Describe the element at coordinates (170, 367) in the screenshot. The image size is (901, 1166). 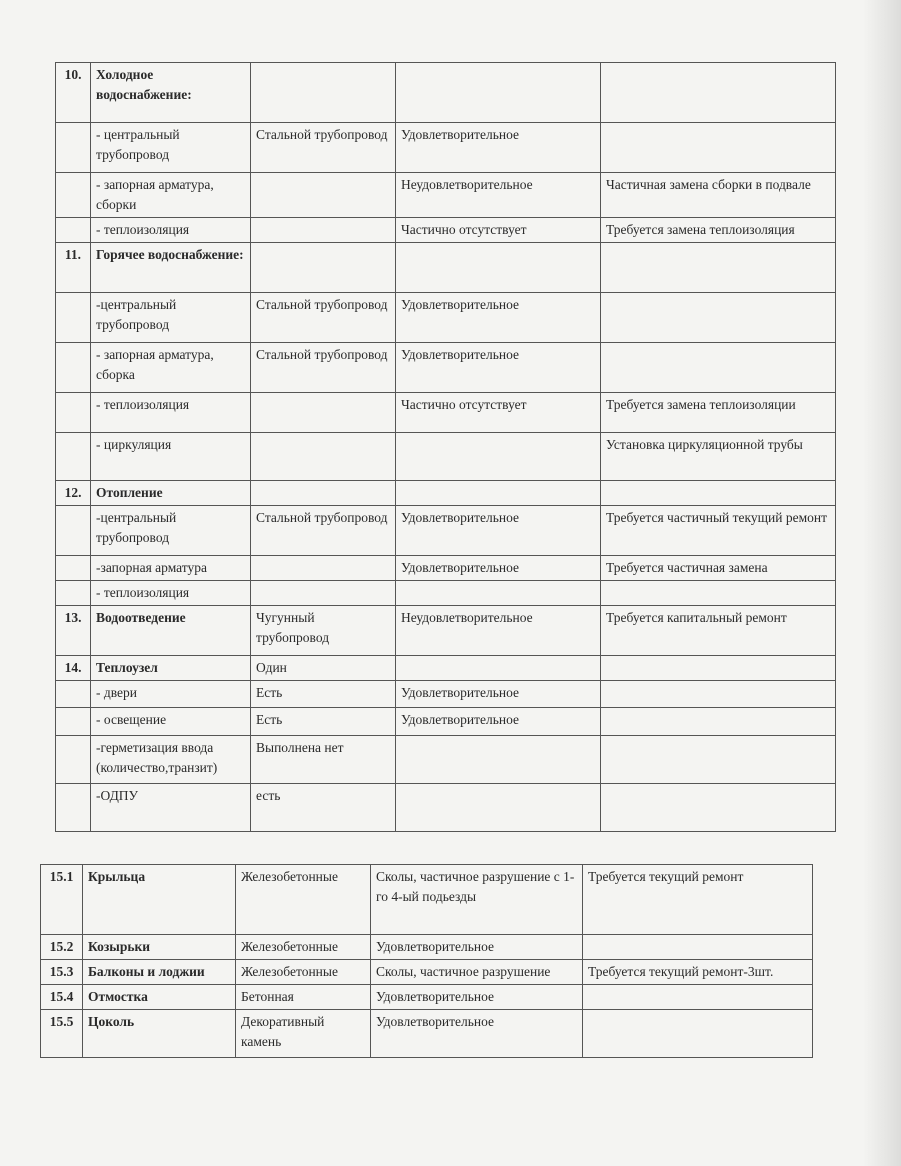
I see `cell-name: - запорная арматура, сборка` at that location.